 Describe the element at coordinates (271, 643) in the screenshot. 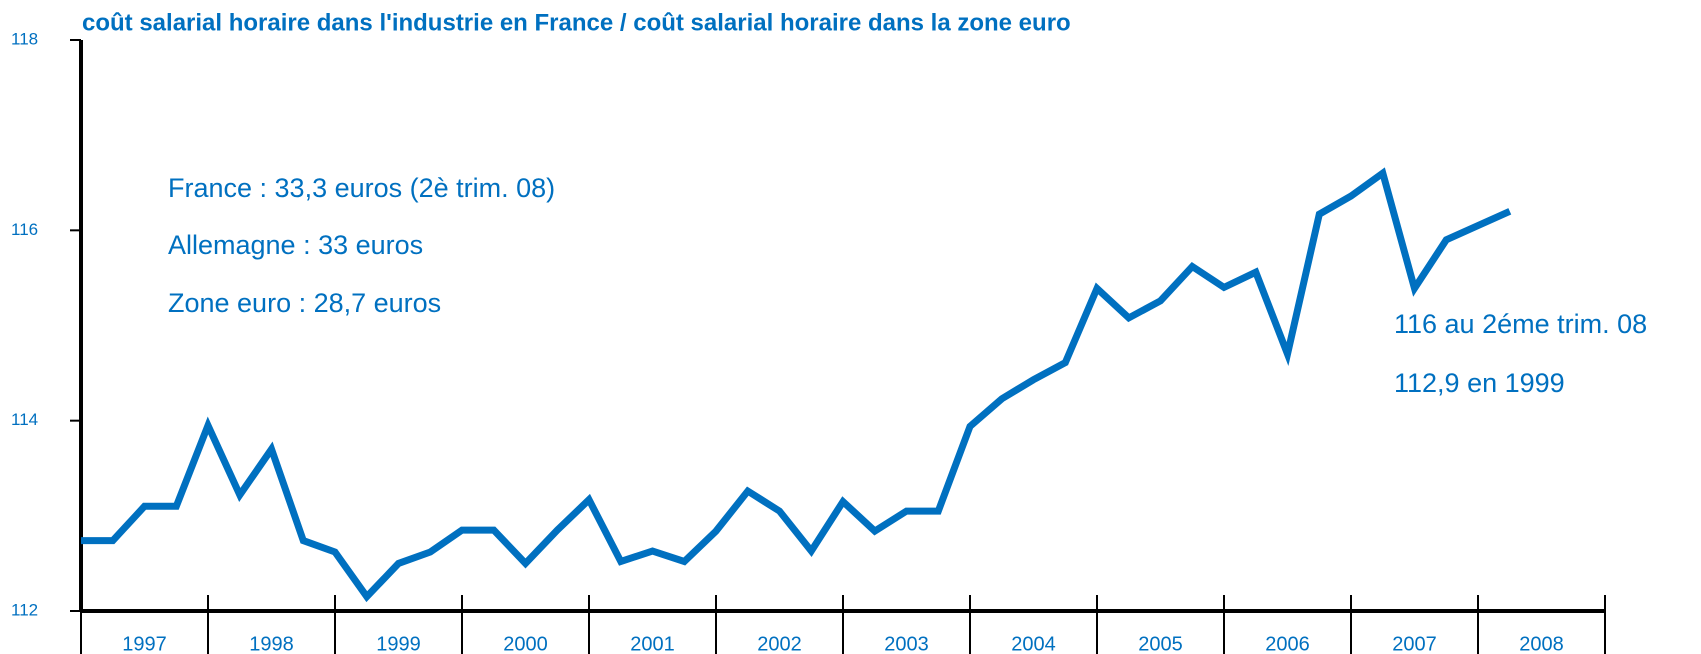

I see `x-tick-label: 1998` at that location.